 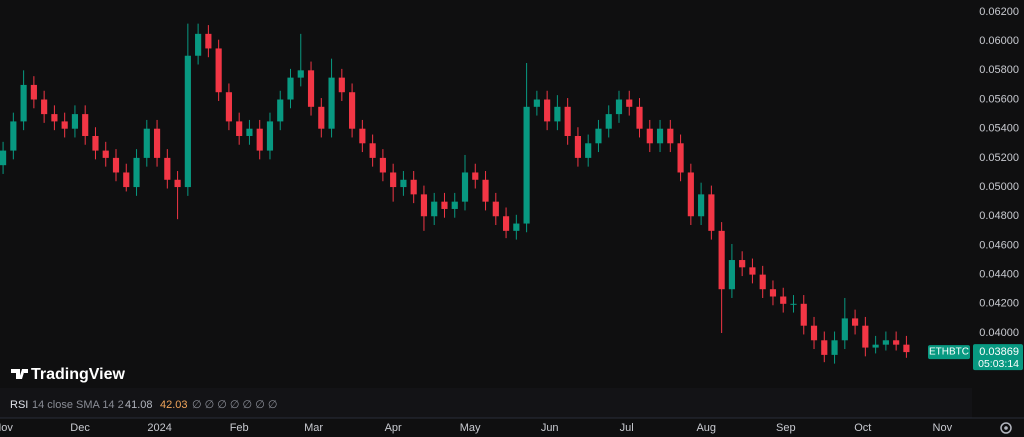 What do you see at coordinates (862, 428) in the screenshot?
I see `x-tick-label: Oct` at bounding box center [862, 428].